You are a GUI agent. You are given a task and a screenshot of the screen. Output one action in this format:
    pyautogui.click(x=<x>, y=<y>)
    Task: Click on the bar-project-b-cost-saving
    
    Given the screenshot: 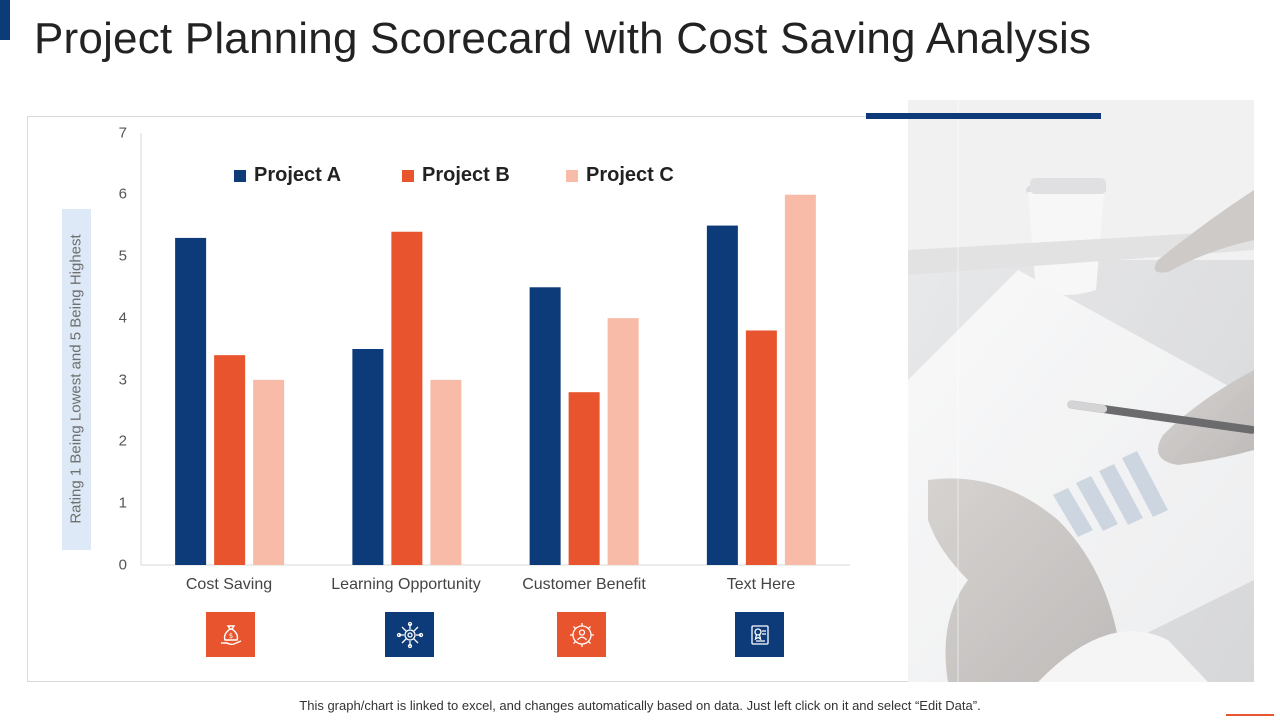 What is the action you would take?
    pyautogui.click(x=230, y=460)
    